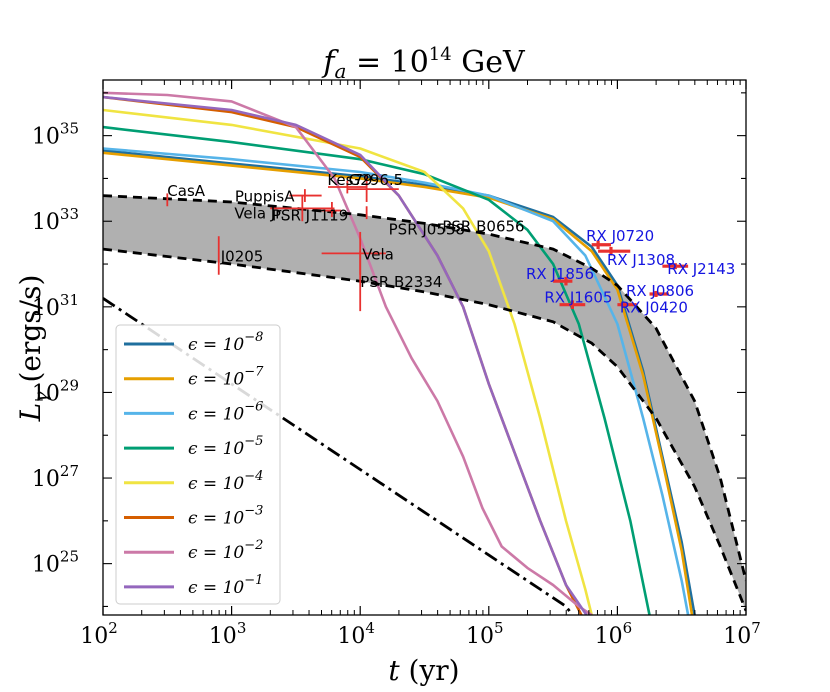  Describe the element at coordinates (401, 282) in the screenshot. I see `observation-label: PSR B2334` at that location.